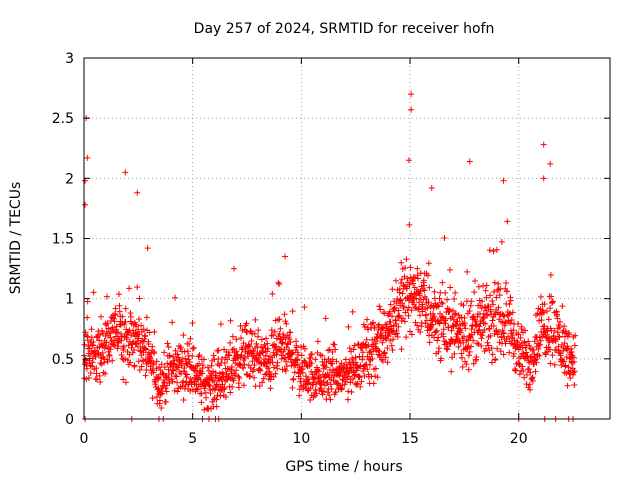 The width and height of the screenshot is (640, 480). Describe the element at coordinates (69, 59) in the screenshot. I see `y-tick-label: 3` at that location.